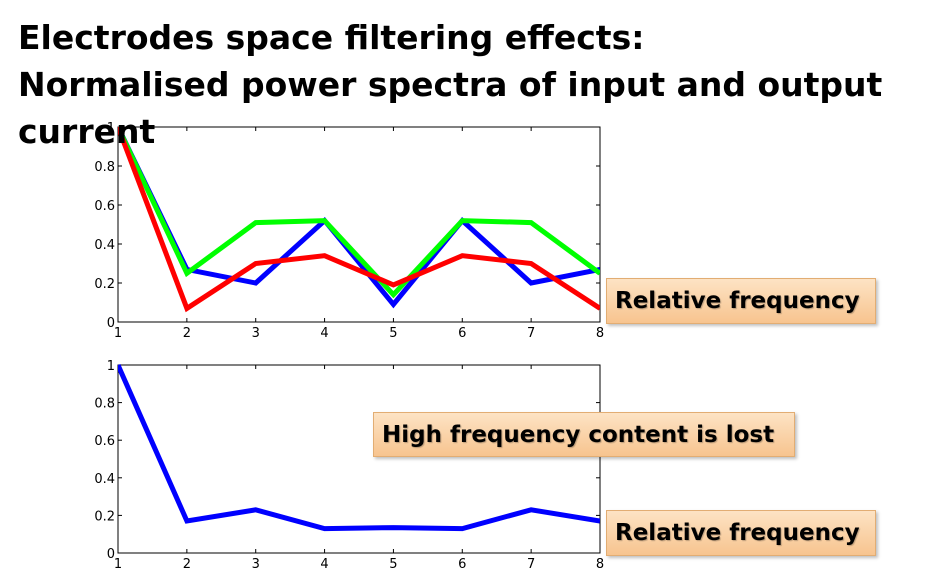  What do you see at coordinates (87, 131) in the screenshot?
I see `title-line-3: current` at bounding box center [87, 131].